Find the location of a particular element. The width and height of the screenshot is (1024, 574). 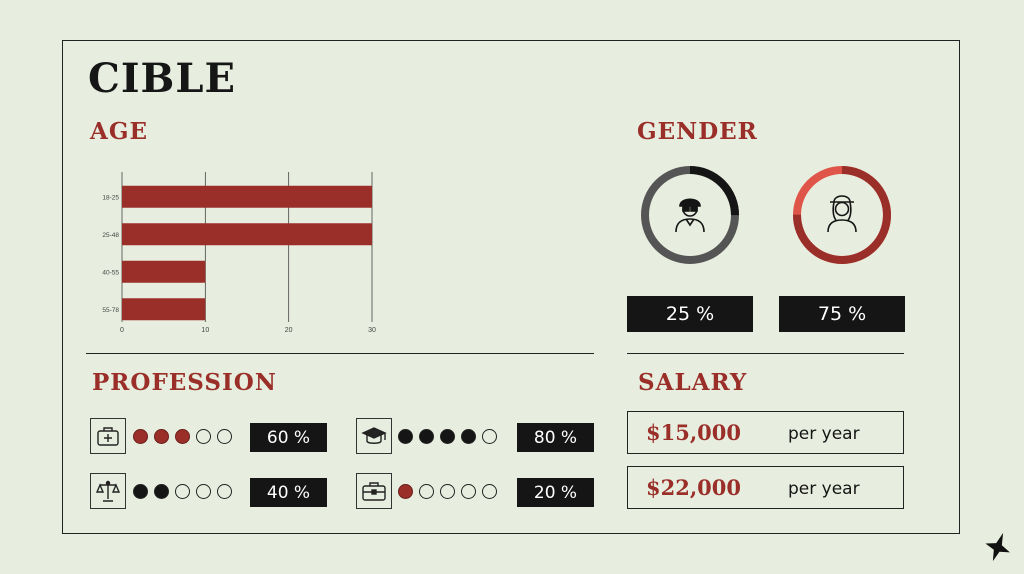

male-percent-label: 25 % is located at coordinates (690, 314).